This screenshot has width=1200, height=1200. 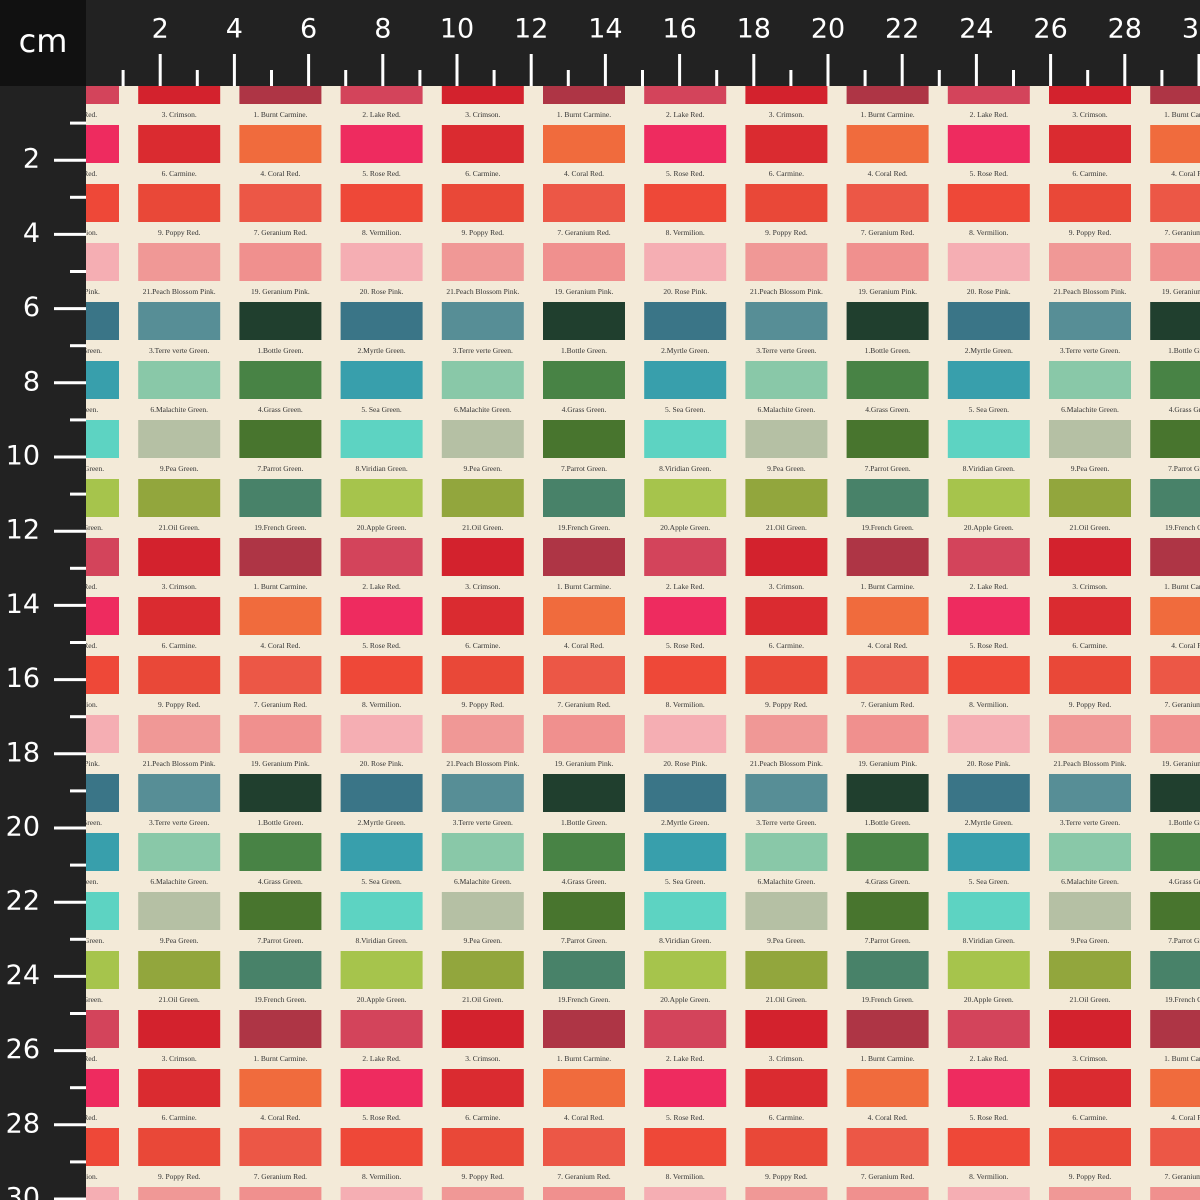 I want to click on ruler-label-left: 22, so click(x=23, y=901).